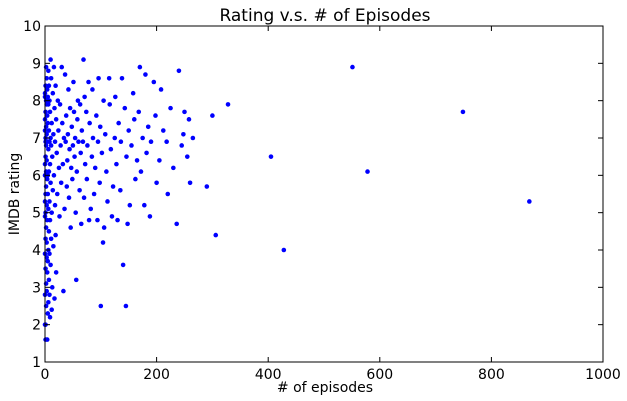 This screenshot has width=627, height=401. What do you see at coordinates (36, 176) in the screenshot?
I see `y-tick-label: 6` at bounding box center [36, 176].